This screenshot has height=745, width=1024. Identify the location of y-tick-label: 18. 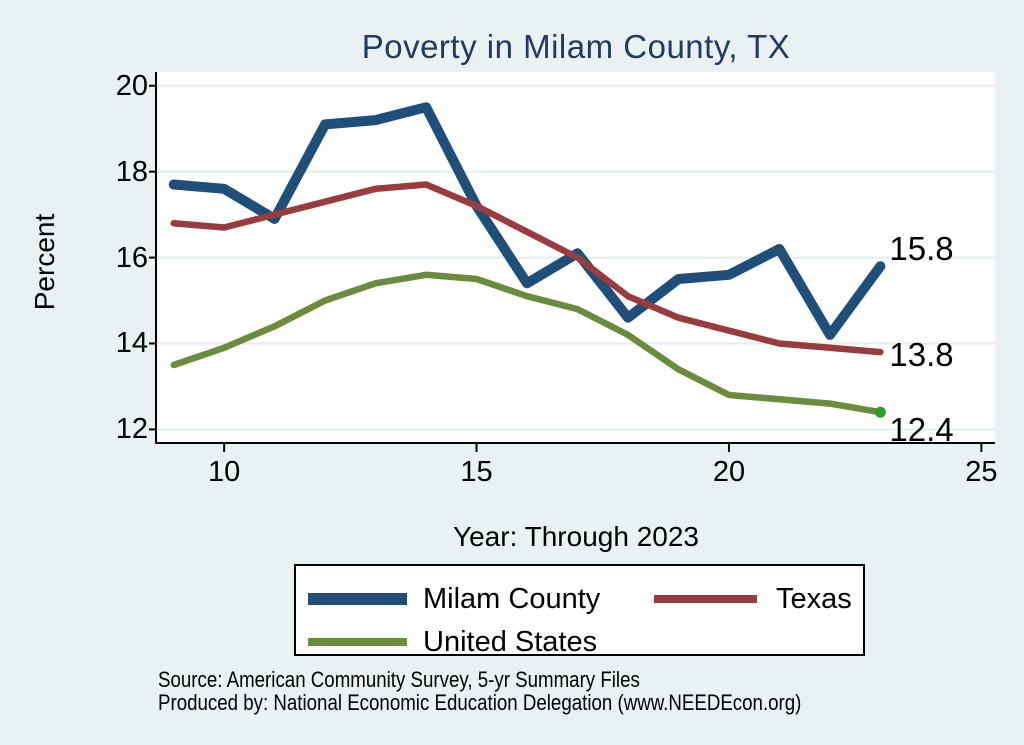
(131, 171).